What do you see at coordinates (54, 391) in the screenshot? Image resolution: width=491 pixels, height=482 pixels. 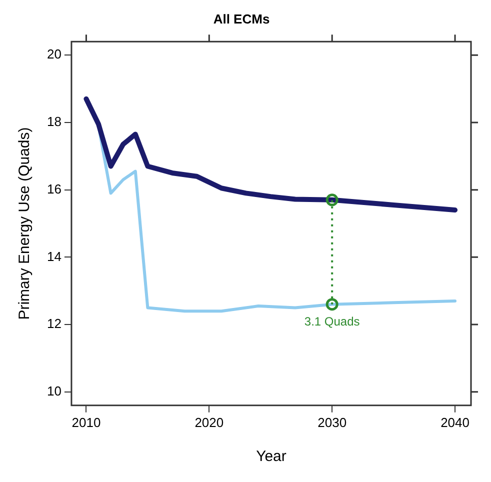 I see `y-tick-label: 10` at bounding box center [54, 391].